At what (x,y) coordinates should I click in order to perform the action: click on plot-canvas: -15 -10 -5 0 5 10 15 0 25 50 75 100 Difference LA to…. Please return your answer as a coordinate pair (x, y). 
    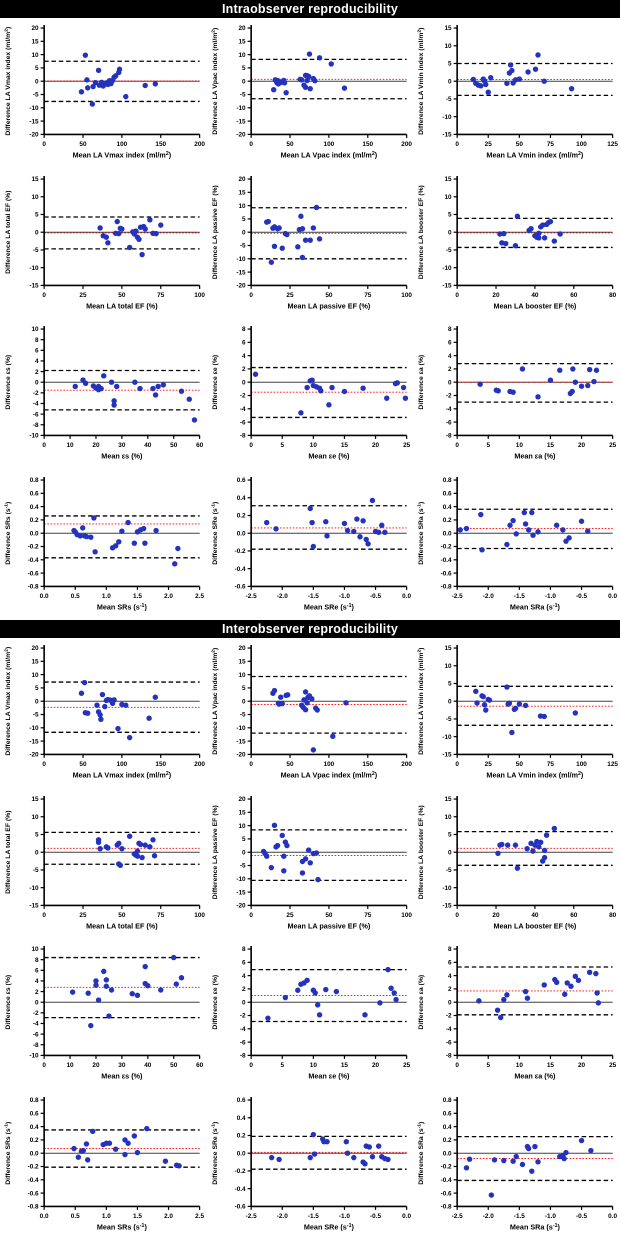
    Looking at the image, I should click on (105, 242).